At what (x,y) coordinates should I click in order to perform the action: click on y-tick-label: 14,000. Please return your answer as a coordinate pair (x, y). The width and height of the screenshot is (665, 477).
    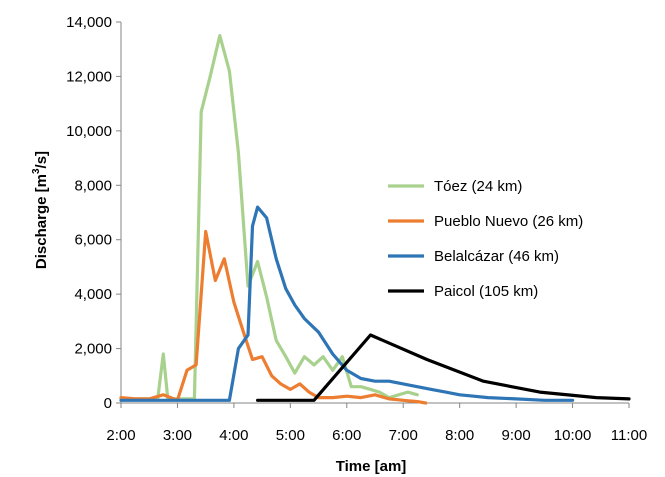
    Looking at the image, I should click on (89, 22).